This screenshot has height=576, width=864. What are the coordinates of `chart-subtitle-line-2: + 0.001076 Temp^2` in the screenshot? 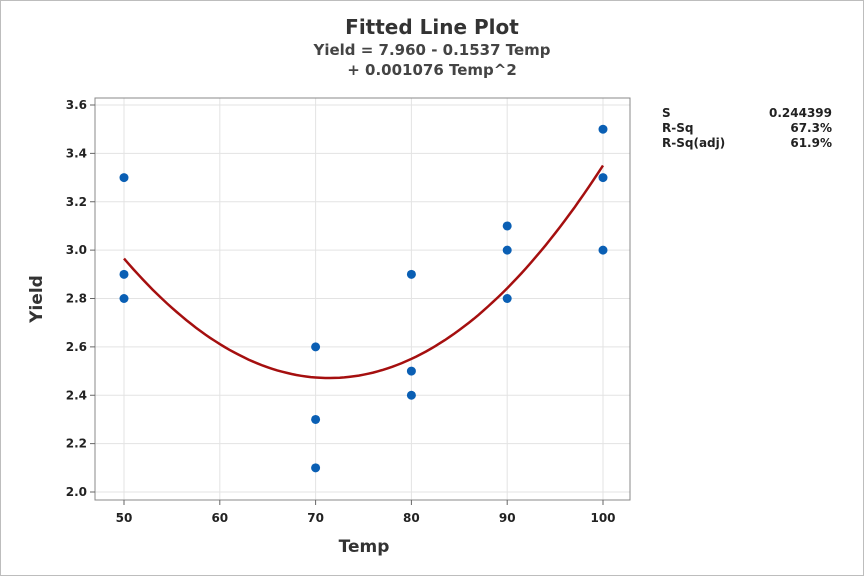 It's located at (432, 70).